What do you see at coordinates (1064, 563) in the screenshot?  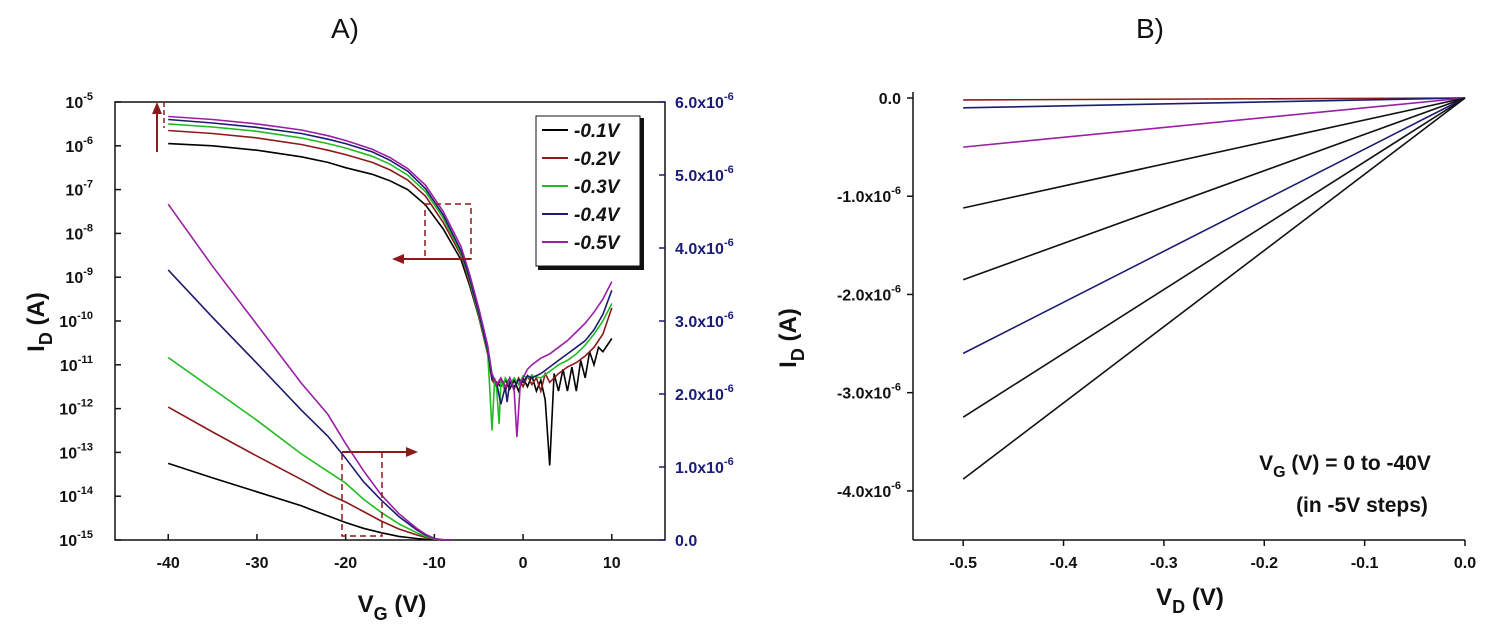 I see `panel-b-xtick-label: -0.4` at bounding box center [1064, 563].